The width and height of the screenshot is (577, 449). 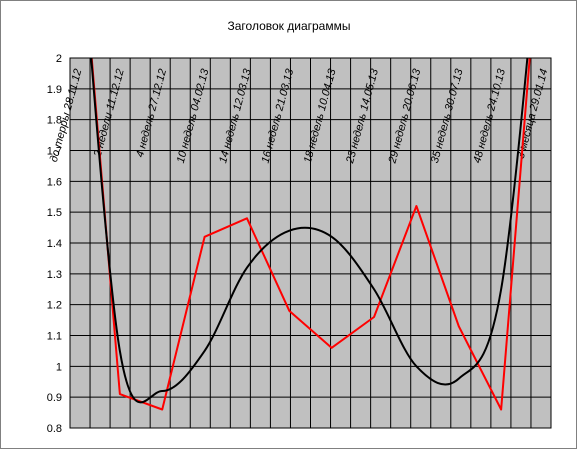 I want to click on y-tick-label: 1.1, so click(x=54, y=337).